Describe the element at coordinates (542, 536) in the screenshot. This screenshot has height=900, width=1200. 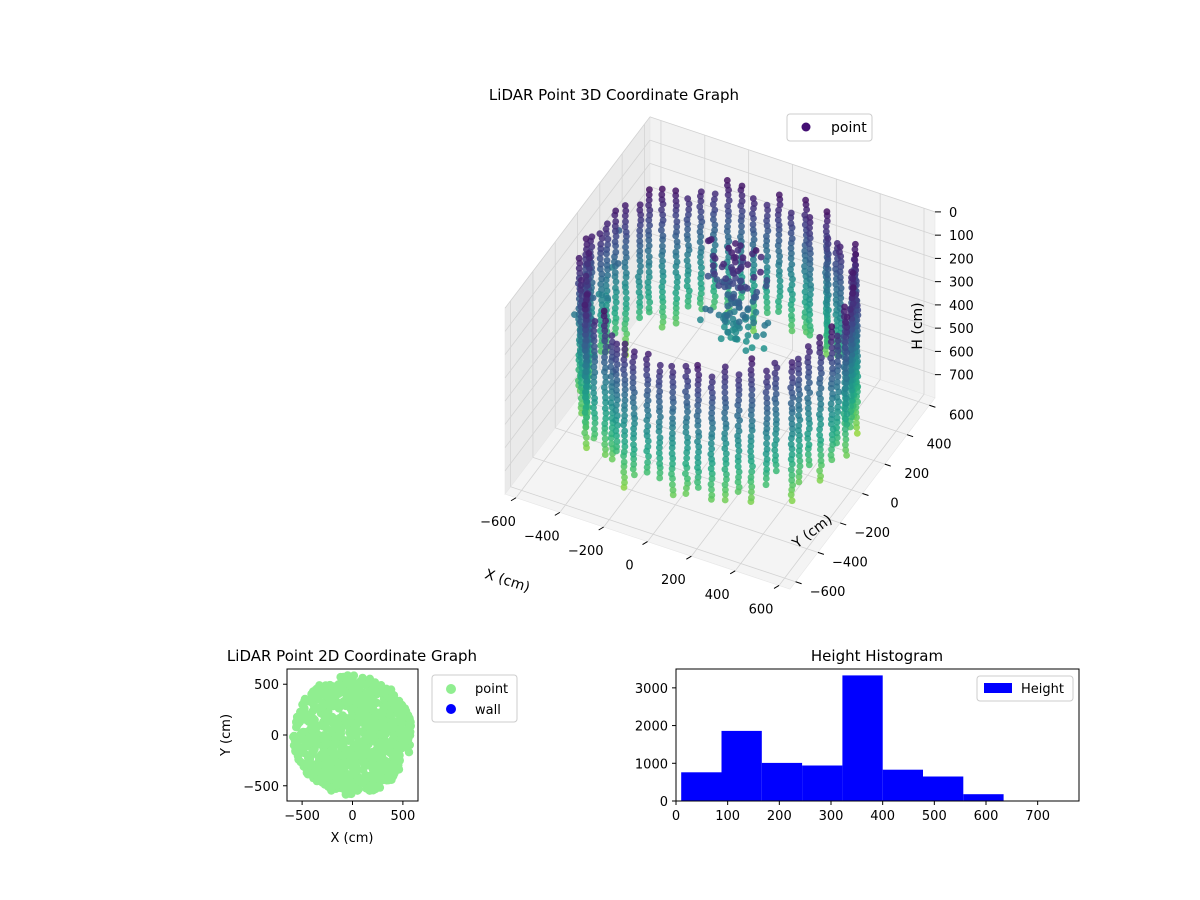
I see `chart3d-x-tick-label: −400` at that location.